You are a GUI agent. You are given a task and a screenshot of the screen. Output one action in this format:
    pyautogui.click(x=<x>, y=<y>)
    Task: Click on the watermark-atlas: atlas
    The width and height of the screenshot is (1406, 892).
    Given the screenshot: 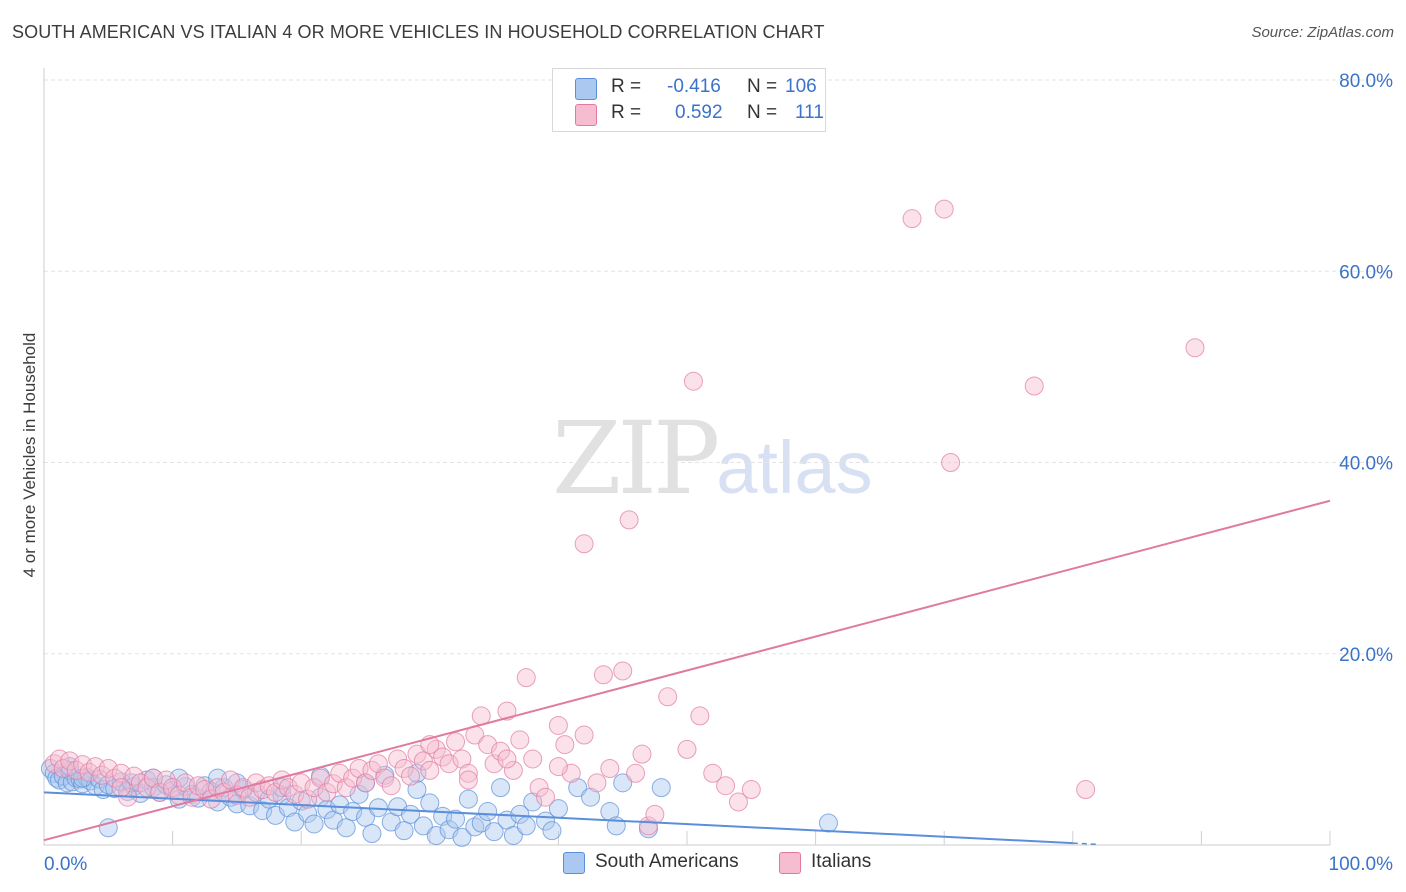 What is the action you would take?
    pyautogui.click(x=794, y=467)
    